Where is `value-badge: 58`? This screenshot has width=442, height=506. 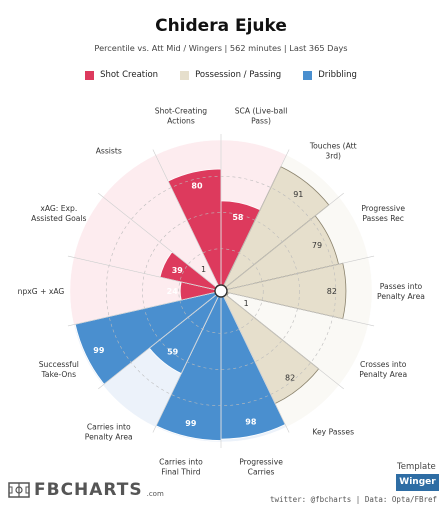 value-badge: 58 is located at coordinates (238, 217).